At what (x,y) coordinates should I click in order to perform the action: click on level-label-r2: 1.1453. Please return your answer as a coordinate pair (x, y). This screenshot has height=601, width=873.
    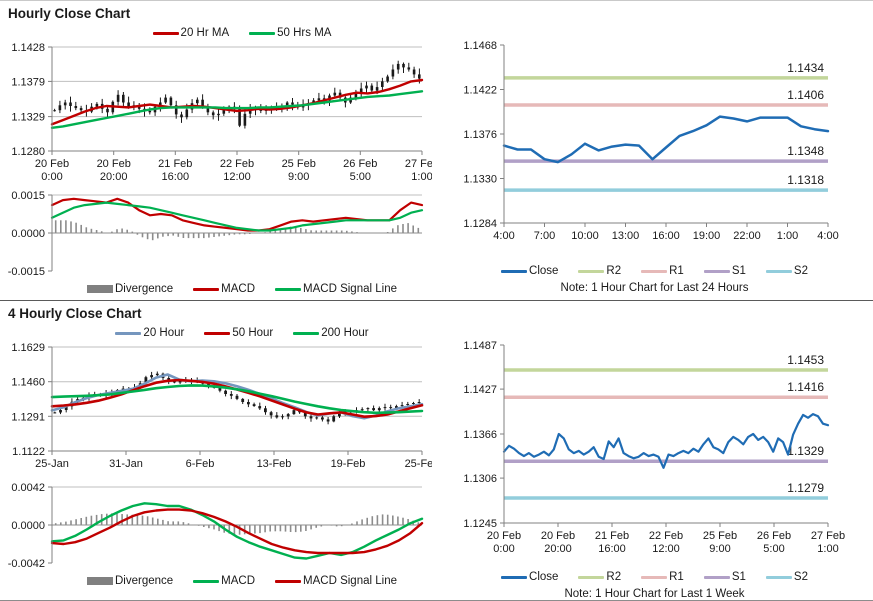
    Looking at the image, I should click on (805, 360).